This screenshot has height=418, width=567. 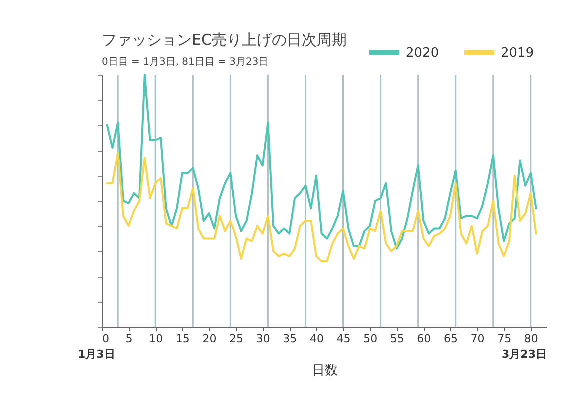 I want to click on x-tick-label: 10, so click(x=156, y=339).